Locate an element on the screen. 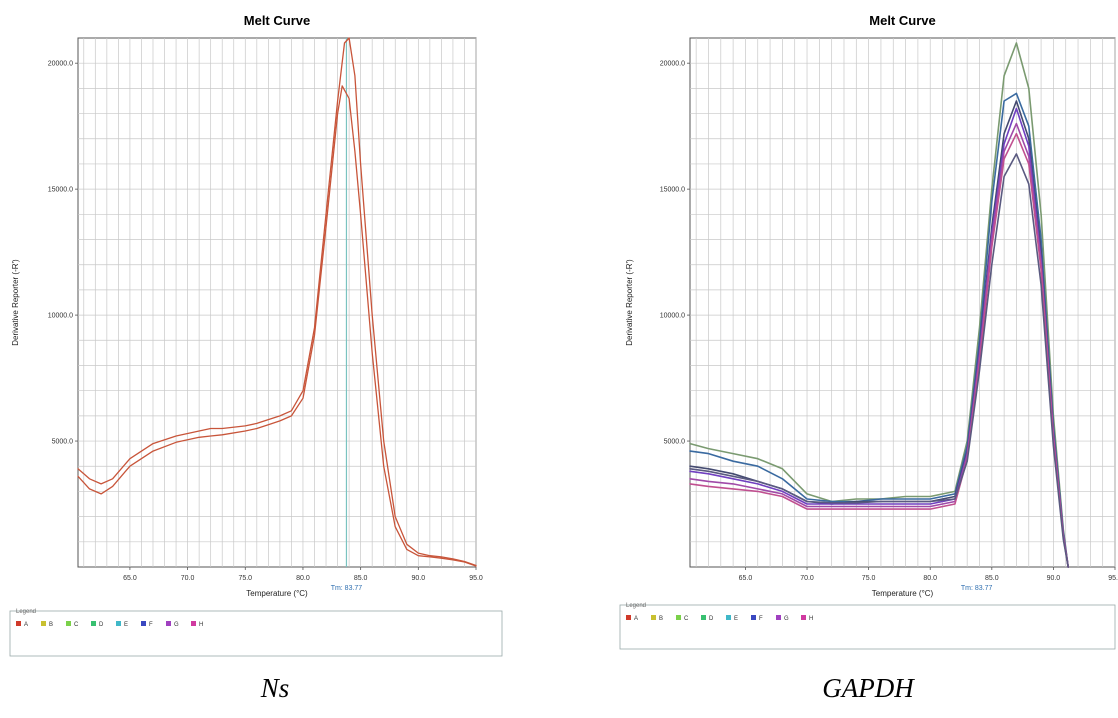  figure-caption: Ns is located at coordinates (275, 688).